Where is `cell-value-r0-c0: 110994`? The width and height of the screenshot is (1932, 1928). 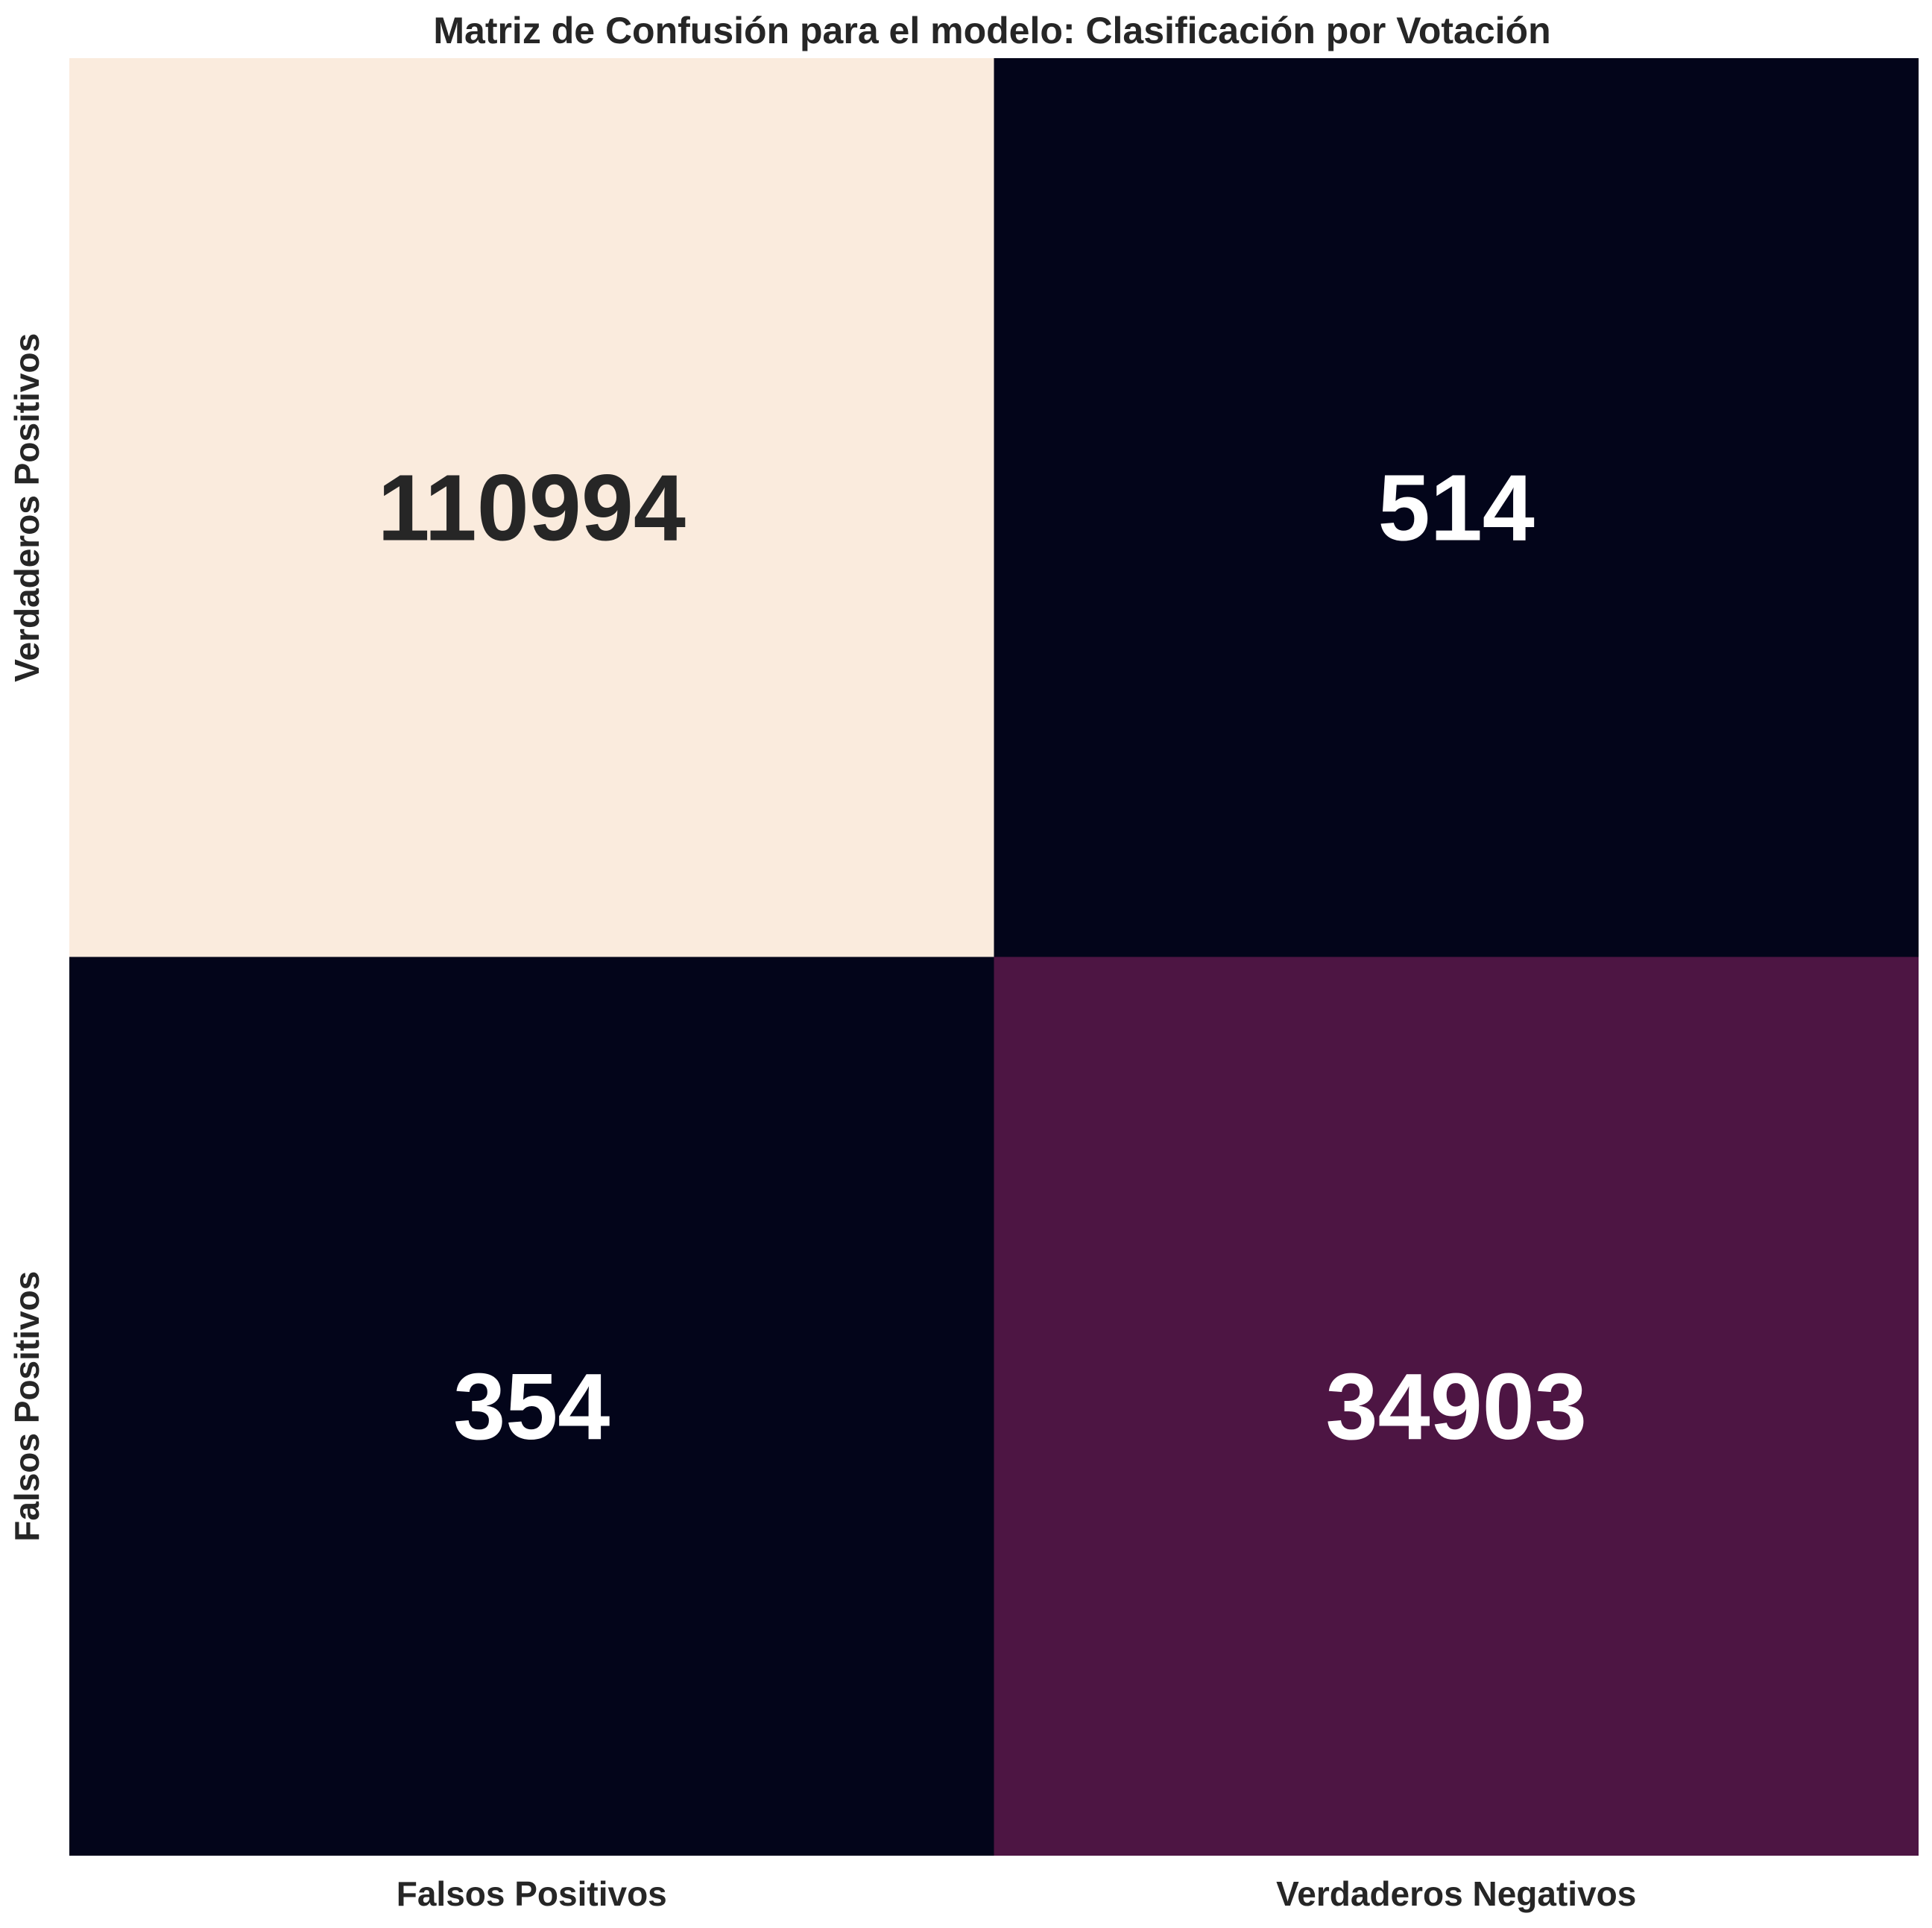 cell-value-r0-c0: 110994 is located at coordinates (532, 507).